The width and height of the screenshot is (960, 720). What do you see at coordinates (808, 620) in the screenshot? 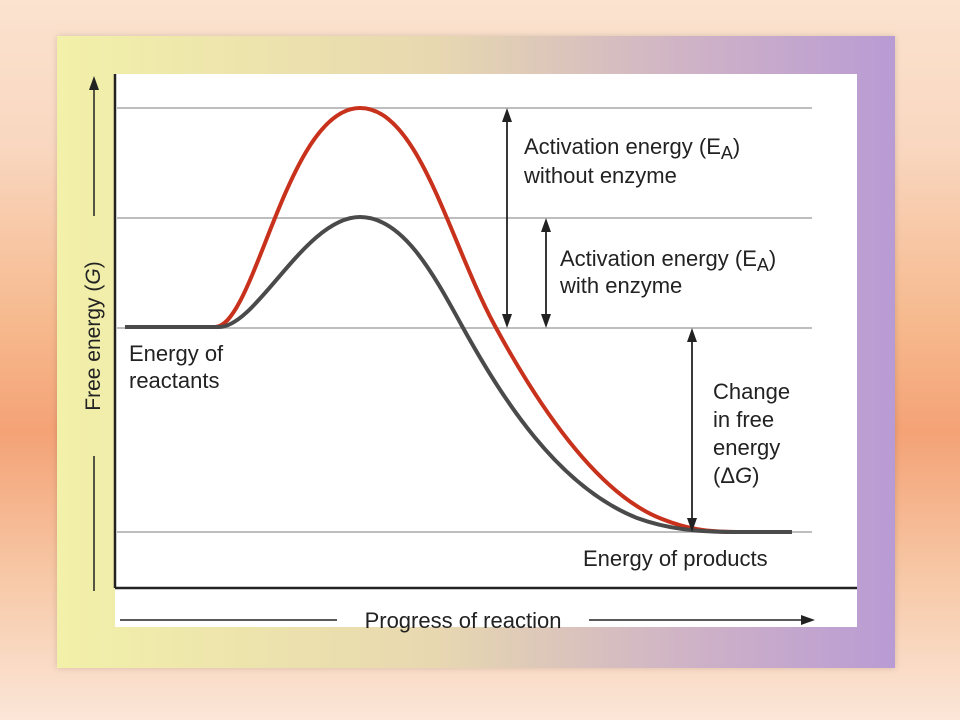
I see `x-axis-arrowhead` at bounding box center [808, 620].